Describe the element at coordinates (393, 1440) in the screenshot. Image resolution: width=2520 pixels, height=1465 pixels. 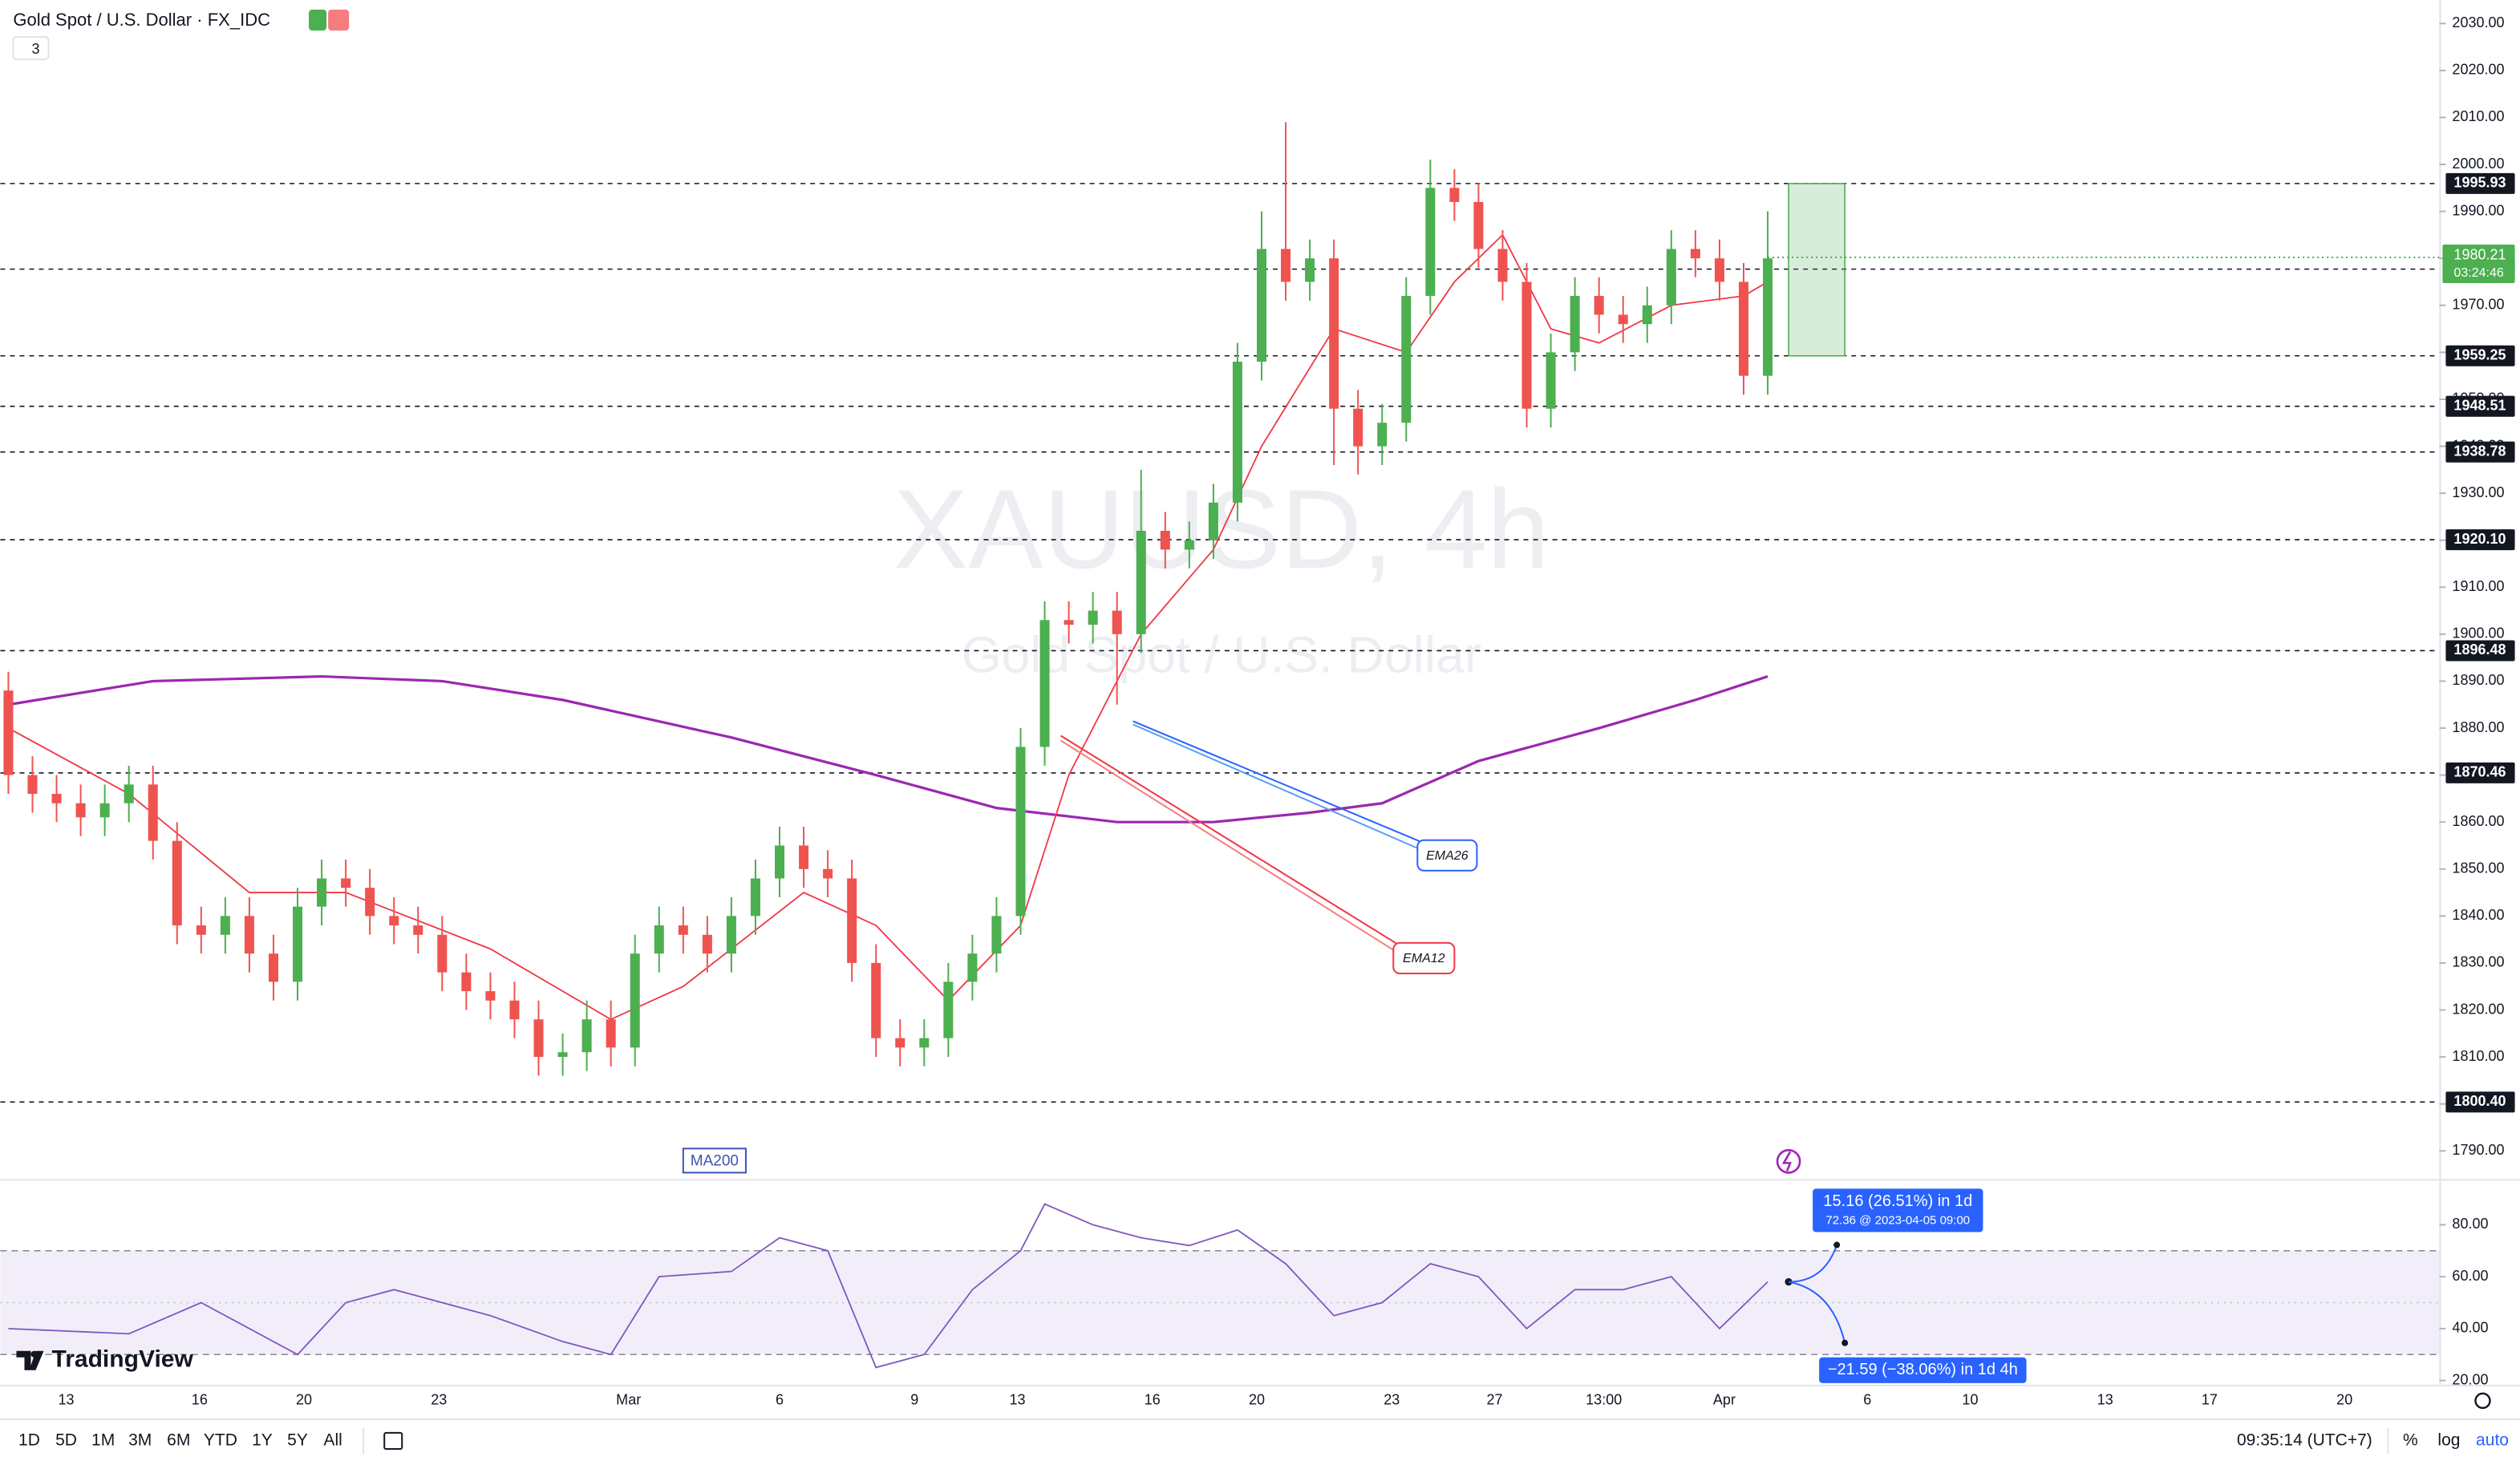
I see `date-range-icon` at that location.